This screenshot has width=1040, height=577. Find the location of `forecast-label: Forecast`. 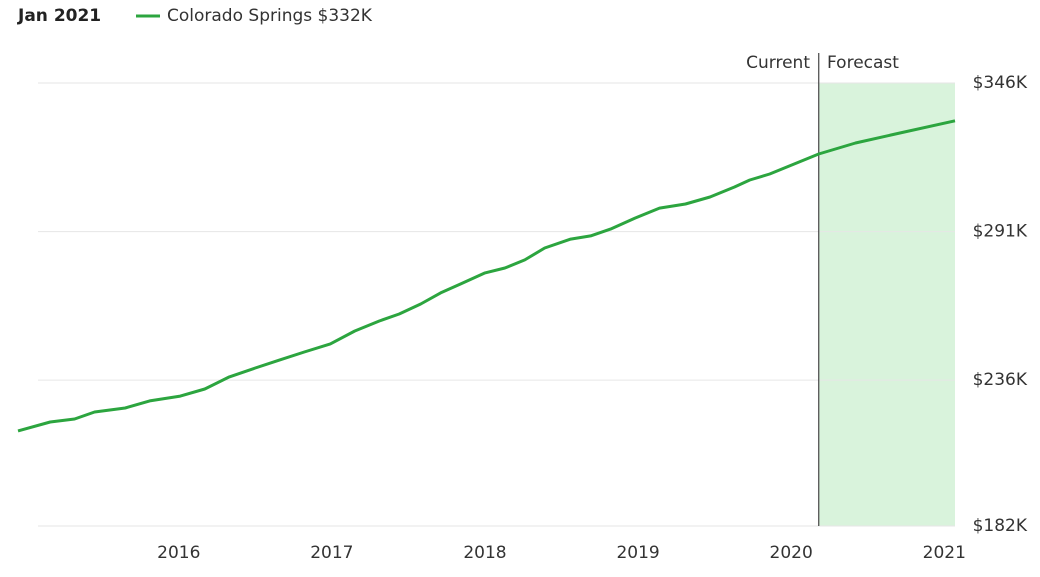

forecast-label: Forecast is located at coordinates (863, 63).